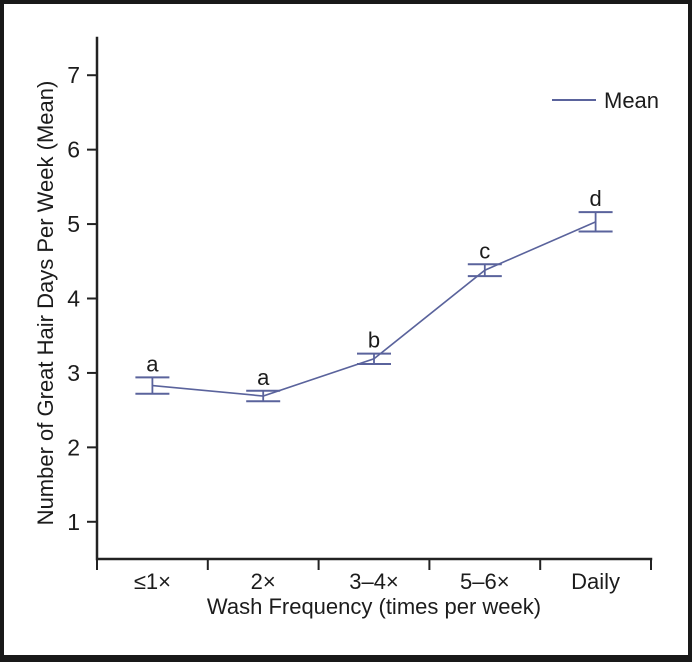 The image size is (692, 662). I want to click on y-tick-label: 1, so click(73, 522).